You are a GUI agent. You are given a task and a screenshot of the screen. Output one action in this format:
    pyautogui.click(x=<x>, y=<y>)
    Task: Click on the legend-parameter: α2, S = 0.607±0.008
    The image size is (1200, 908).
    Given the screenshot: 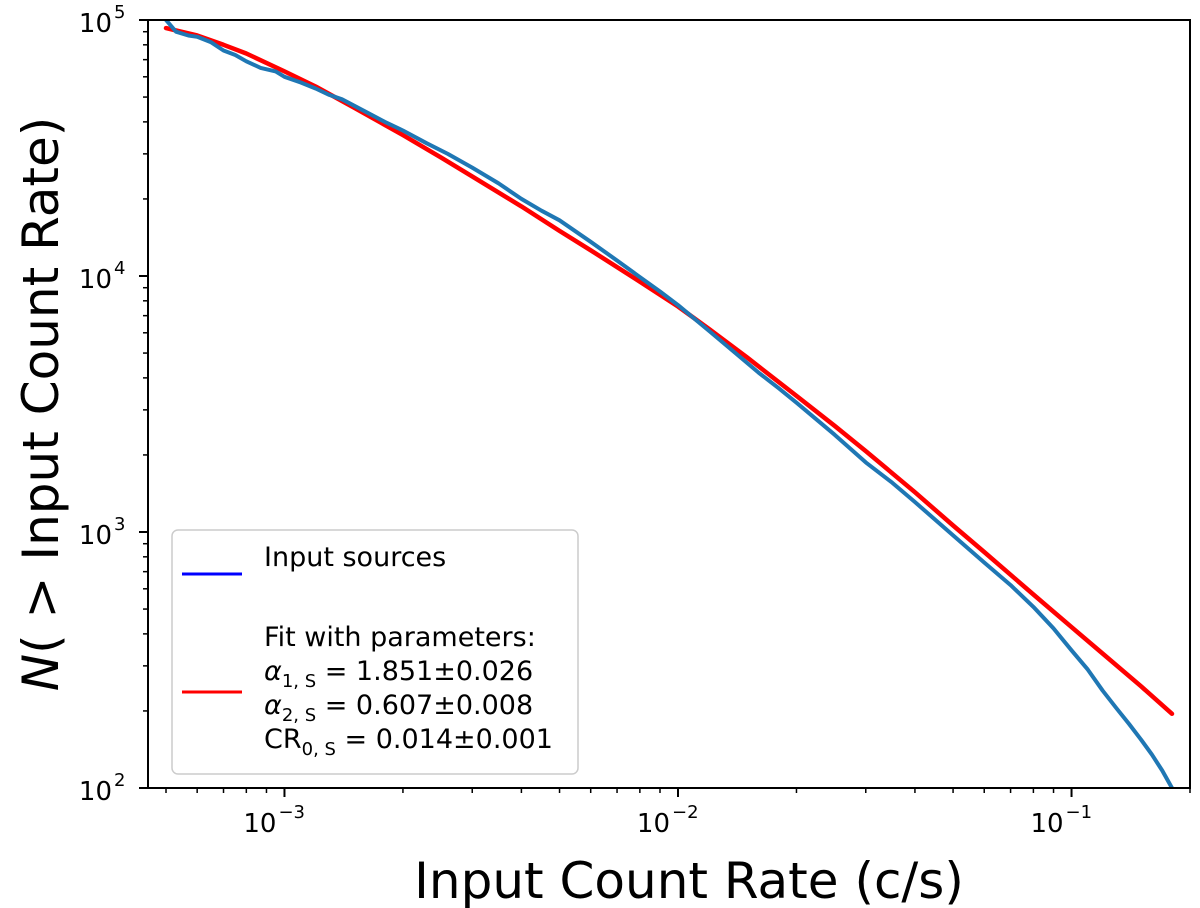 What is the action you would take?
    pyautogui.click(x=398, y=708)
    